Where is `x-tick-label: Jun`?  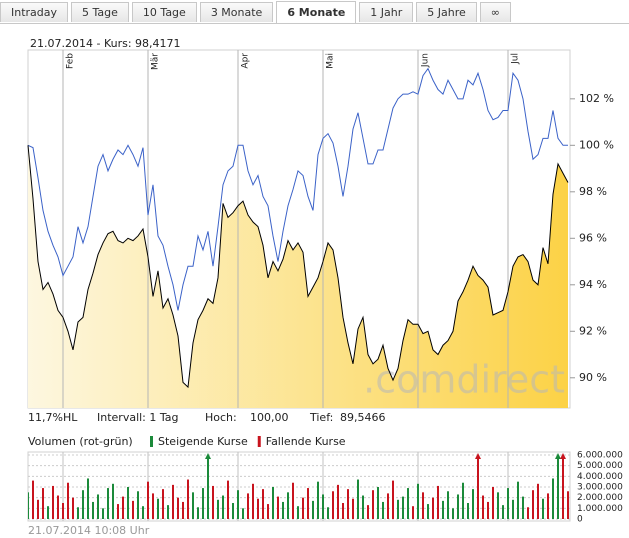
x-tick-label: Jun is located at coordinates (426, 60).